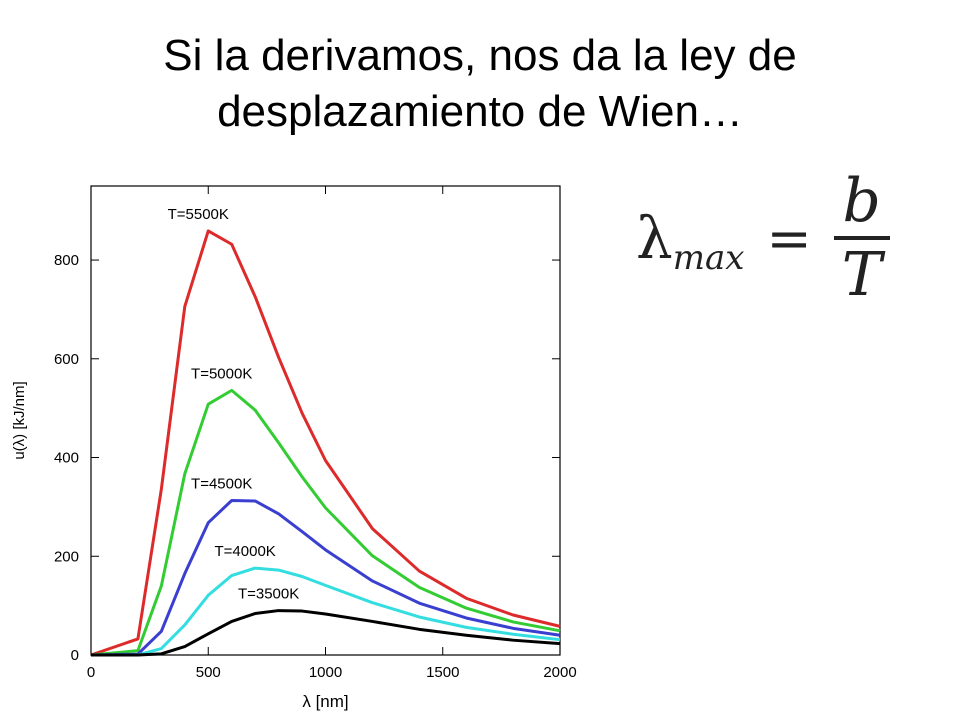 The width and height of the screenshot is (960, 720). Describe the element at coordinates (198, 214) in the screenshot. I see `curve-label: T=5500K` at that location.